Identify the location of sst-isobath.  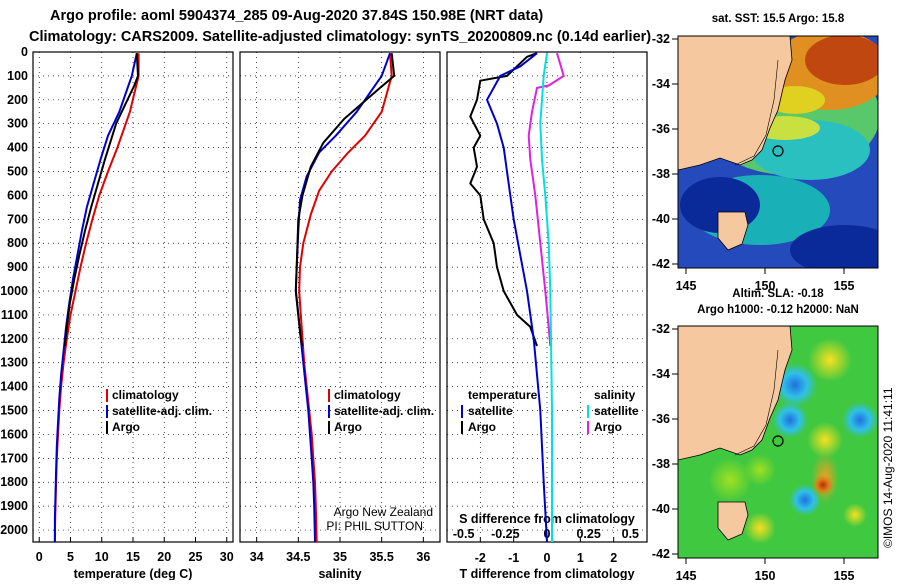
(756, 112).